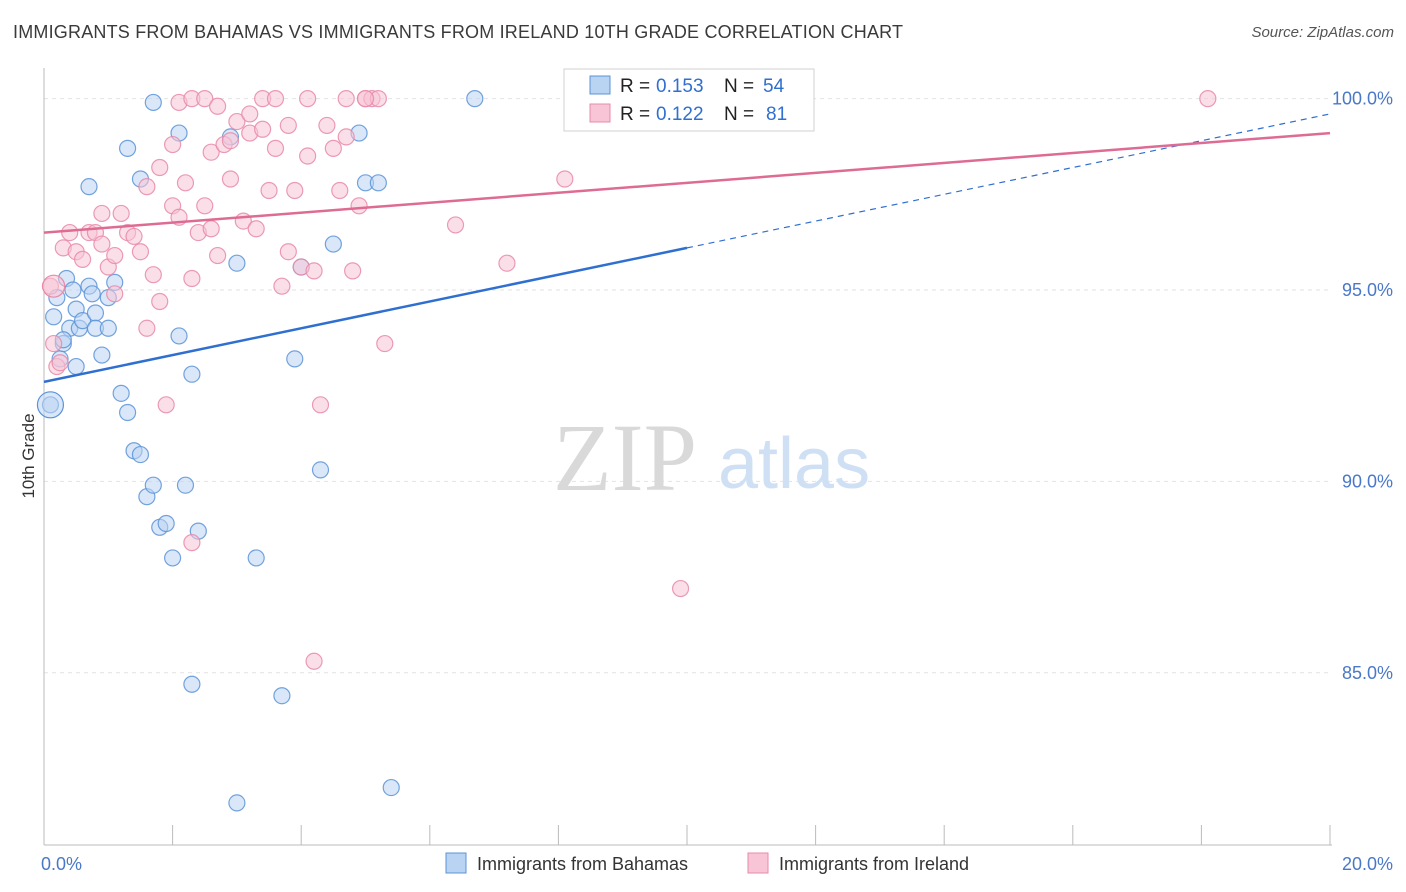  What do you see at coordinates (680, 86) in the screenshot?
I see `legend-r-value-bahamas: 0.153` at bounding box center [680, 86].